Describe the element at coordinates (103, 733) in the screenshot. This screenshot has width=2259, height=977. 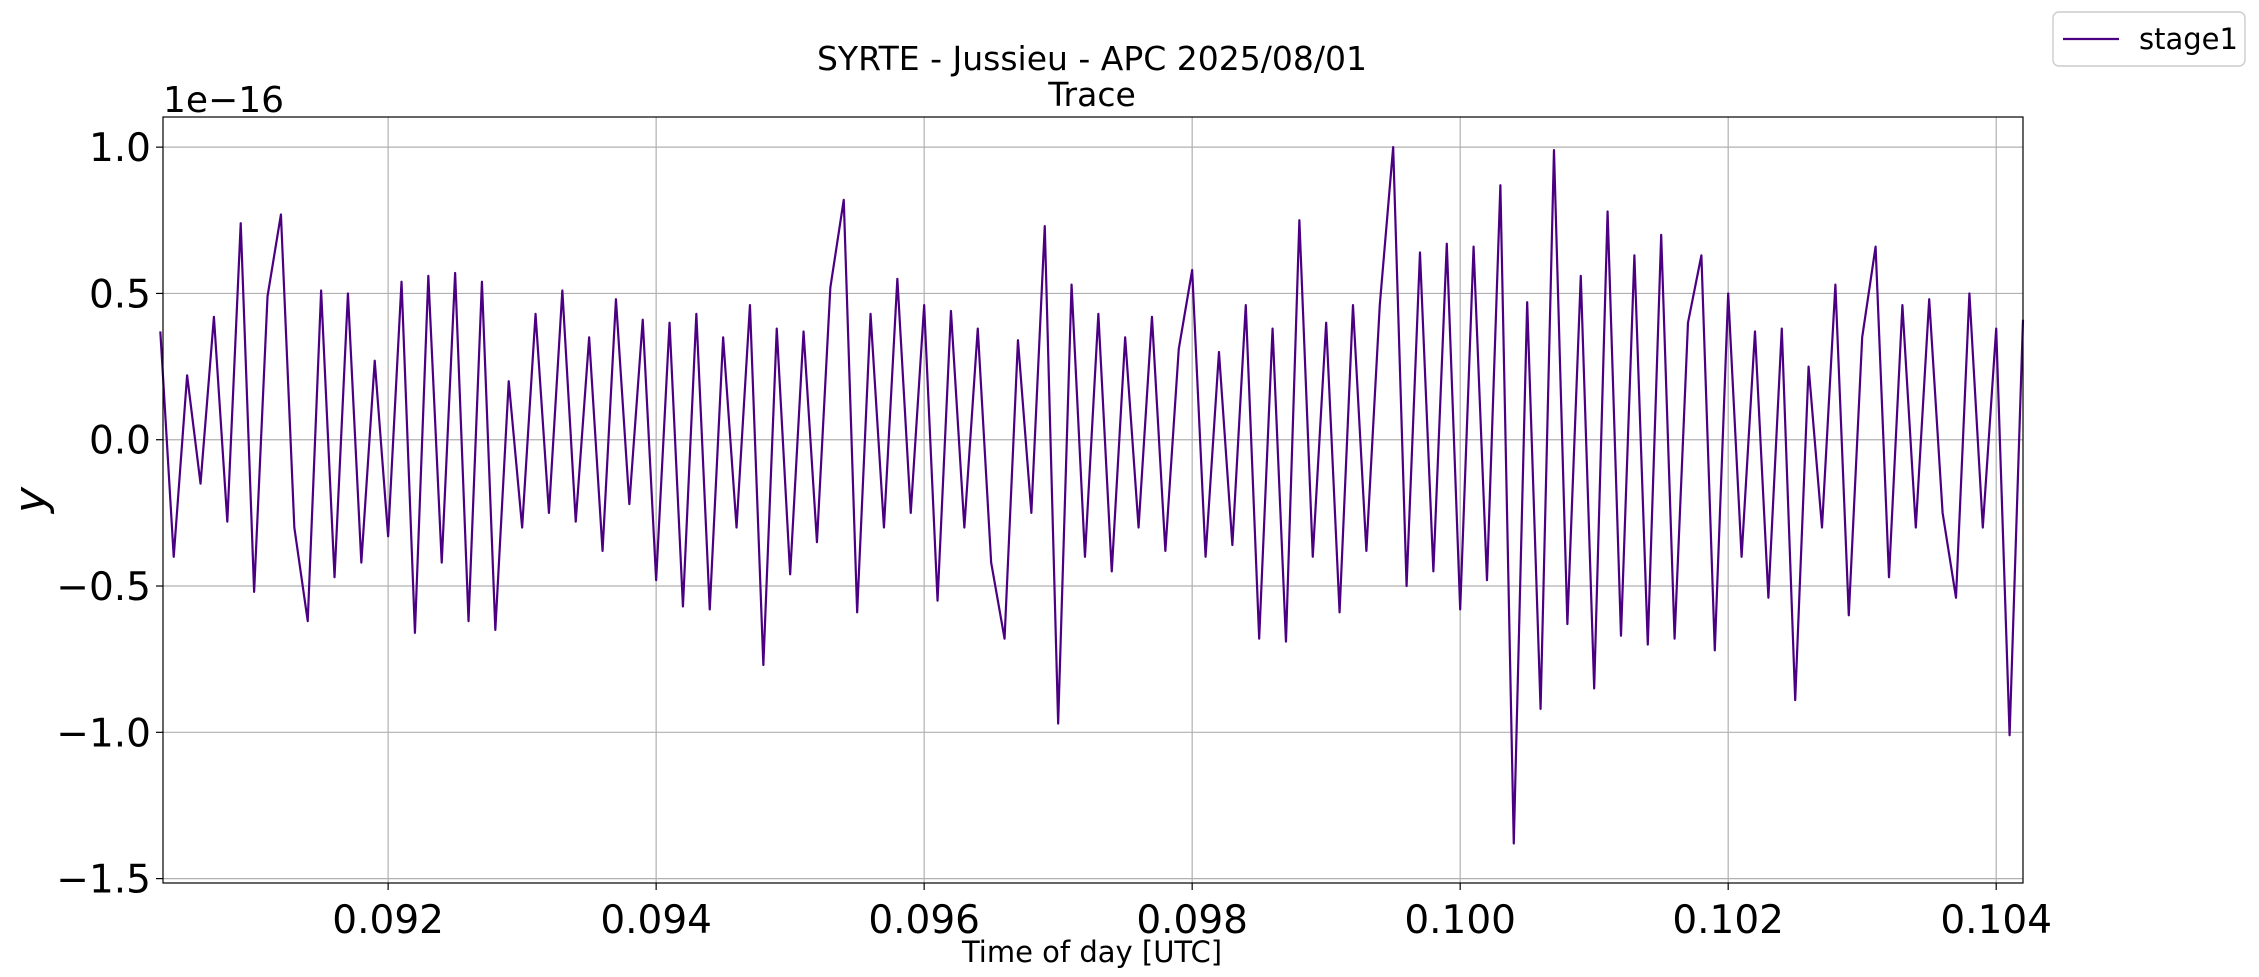
I see `y-tick-label: −1.0` at that location.